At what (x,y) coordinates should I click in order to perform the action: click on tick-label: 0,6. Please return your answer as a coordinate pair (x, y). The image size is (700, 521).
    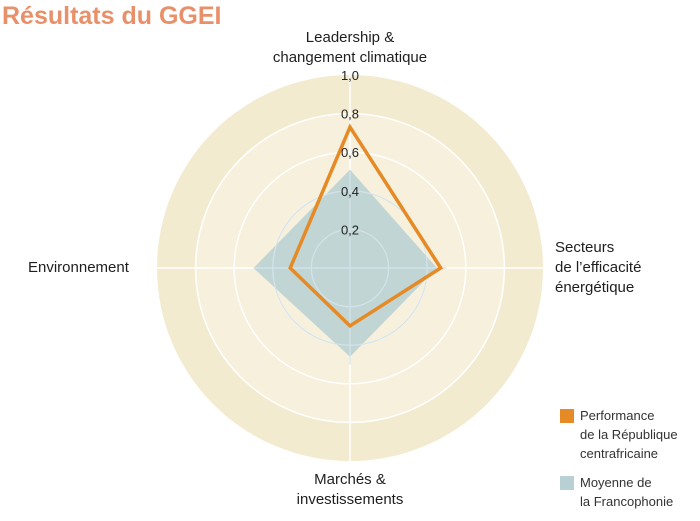
    Looking at the image, I should click on (350, 152).